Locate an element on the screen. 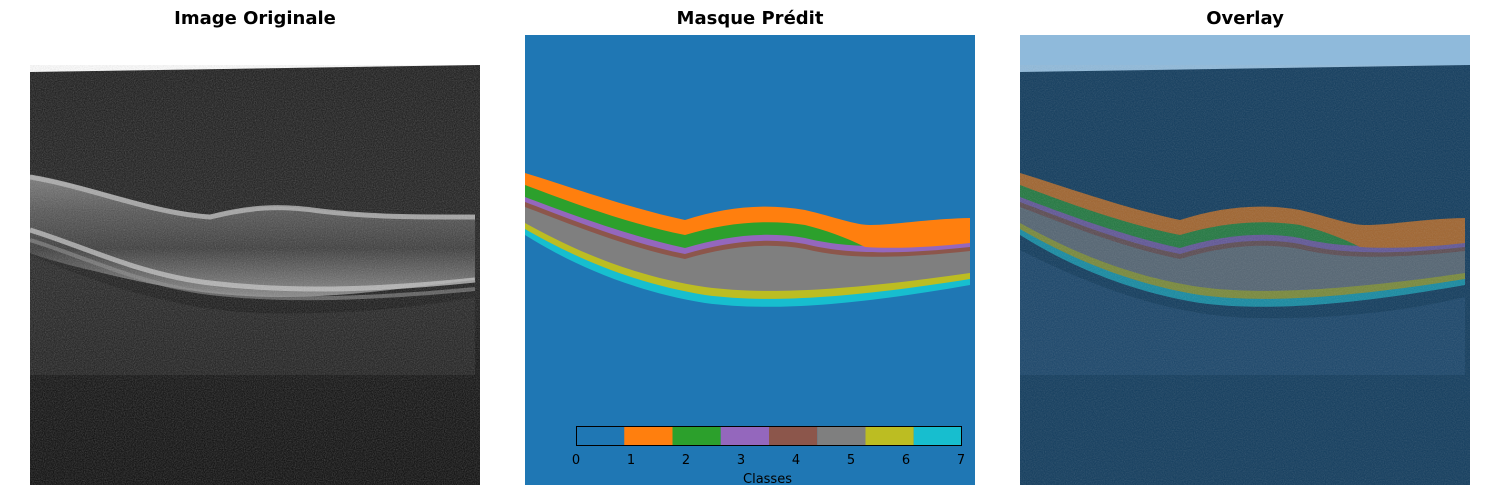  colorbar-tick-0: 0 is located at coordinates (576, 460).